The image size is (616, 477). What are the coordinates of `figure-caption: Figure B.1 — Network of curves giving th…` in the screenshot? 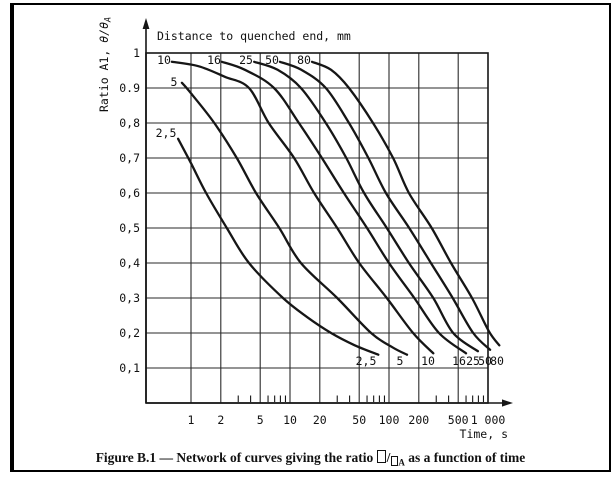 It's located at (310, 460).